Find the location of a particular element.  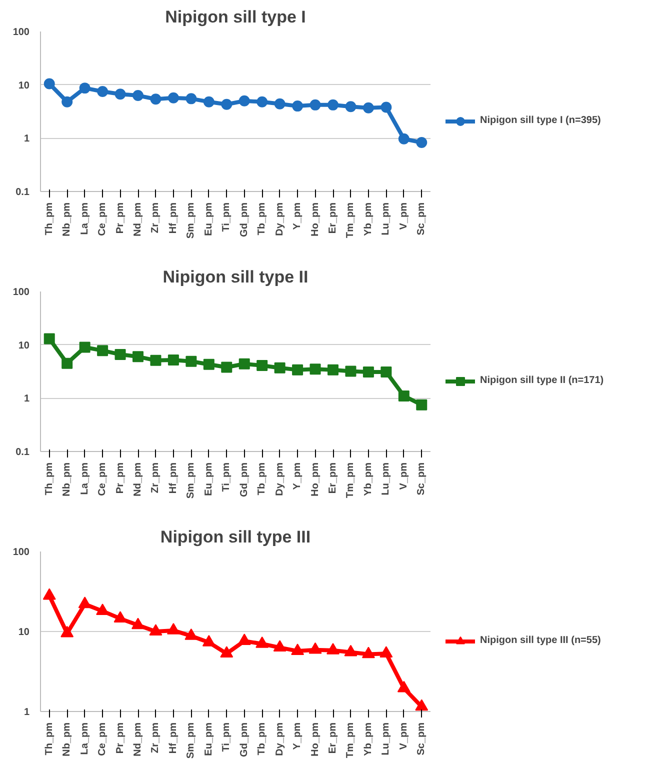

legend-label: Nipigon sill type III (n=55) is located at coordinates (540, 640).